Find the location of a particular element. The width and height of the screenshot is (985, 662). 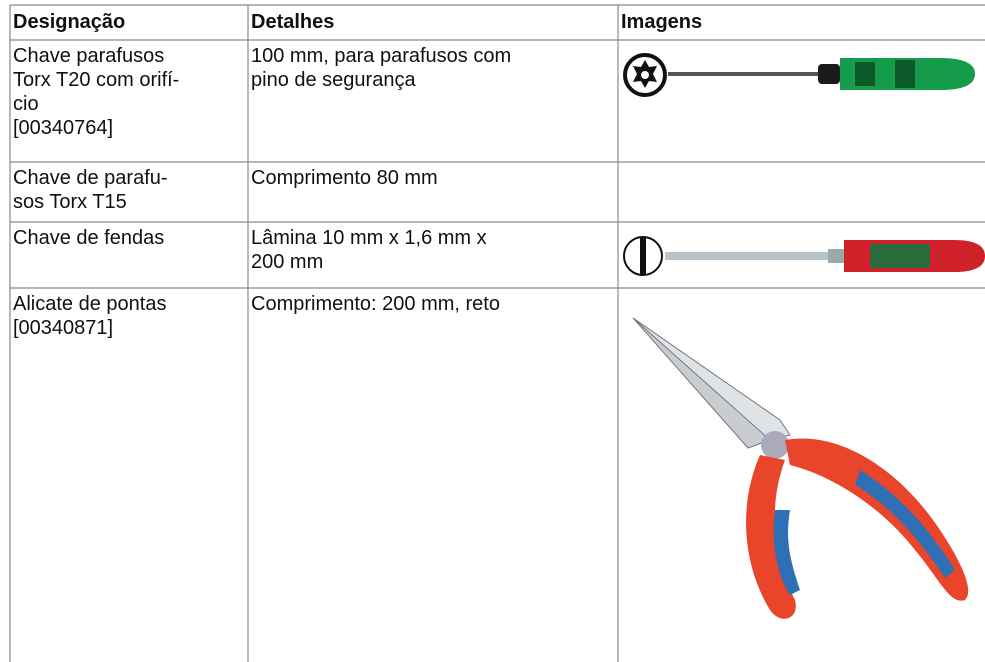

cell-text: [00340764] is located at coordinates (63, 128).